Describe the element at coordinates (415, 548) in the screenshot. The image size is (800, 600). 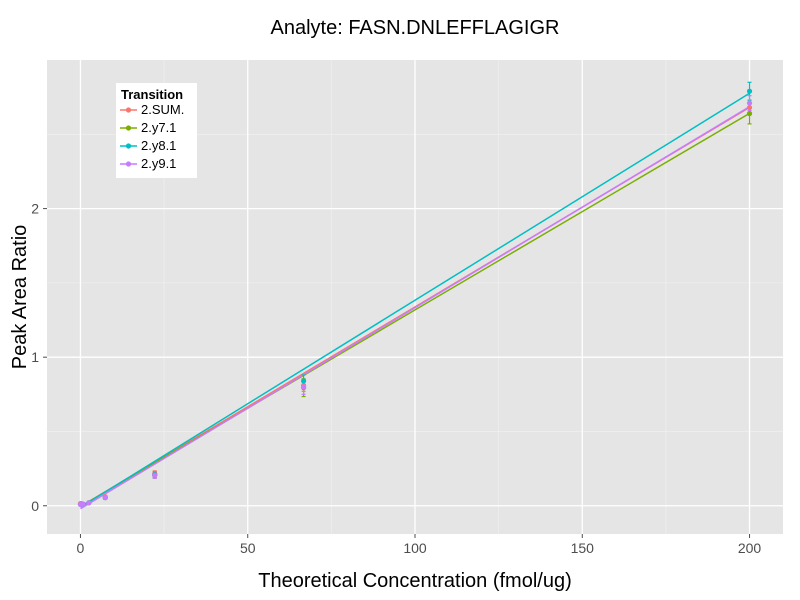
I see `x-tick-label: 100` at that location.